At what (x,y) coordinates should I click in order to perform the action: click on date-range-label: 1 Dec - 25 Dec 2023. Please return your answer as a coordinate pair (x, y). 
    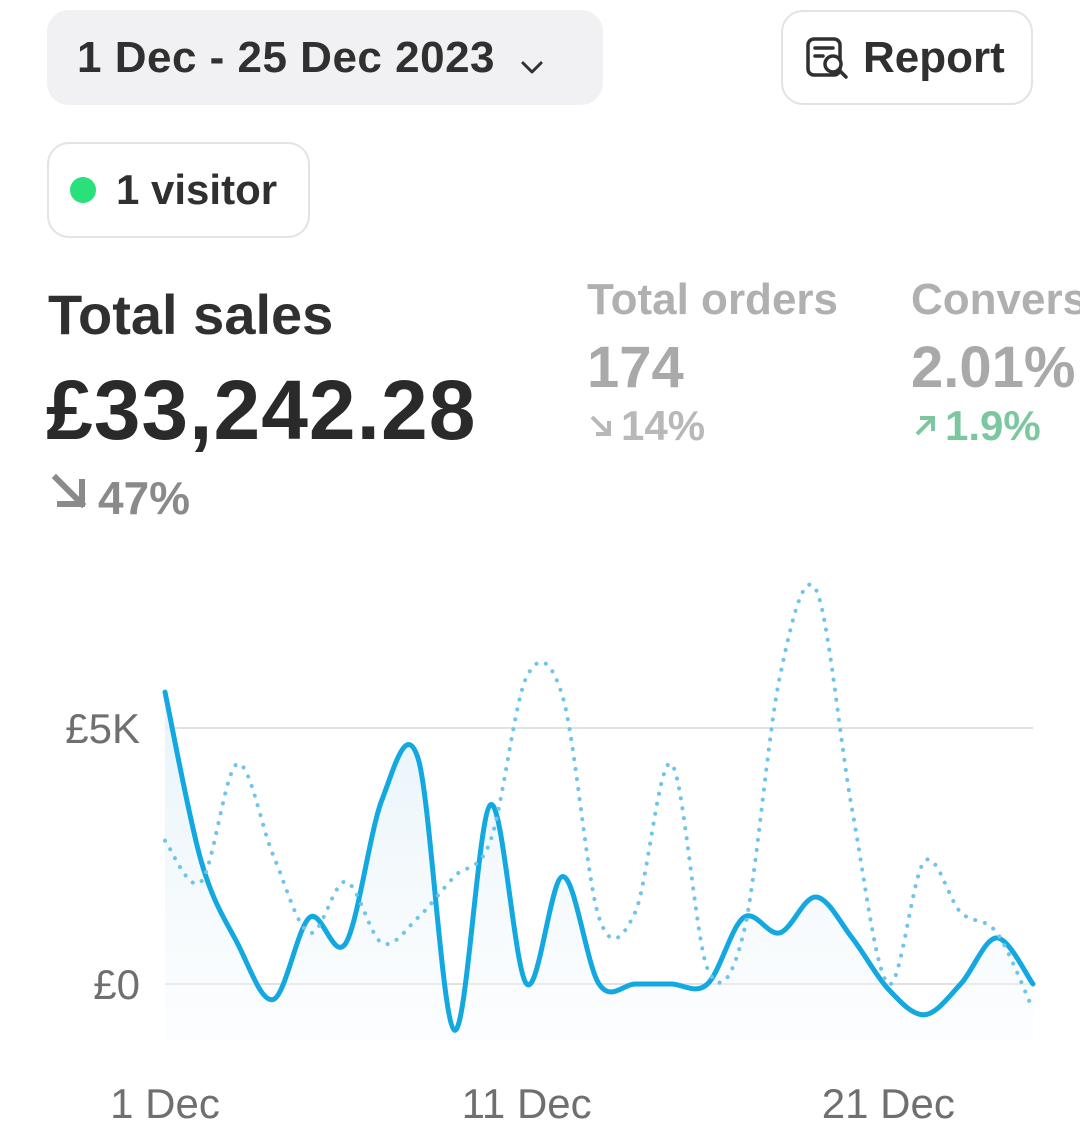
    Looking at the image, I should click on (286, 57).